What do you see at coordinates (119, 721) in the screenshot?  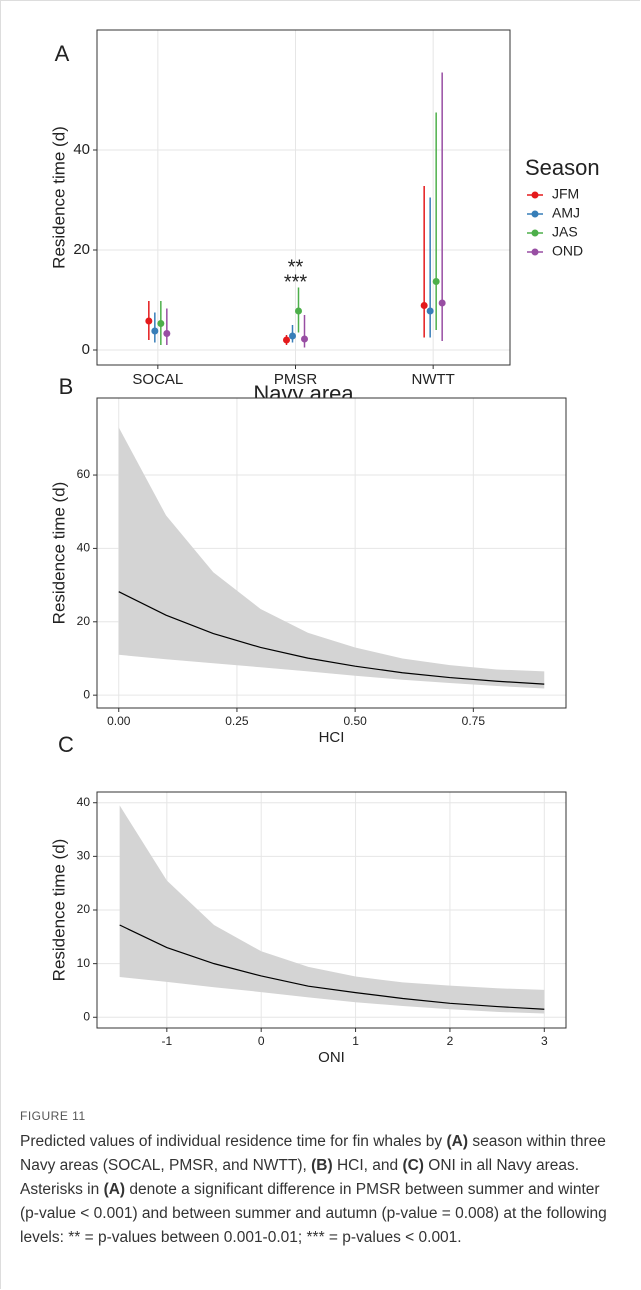 I see `x-tick-label: 0.00` at bounding box center [119, 721].